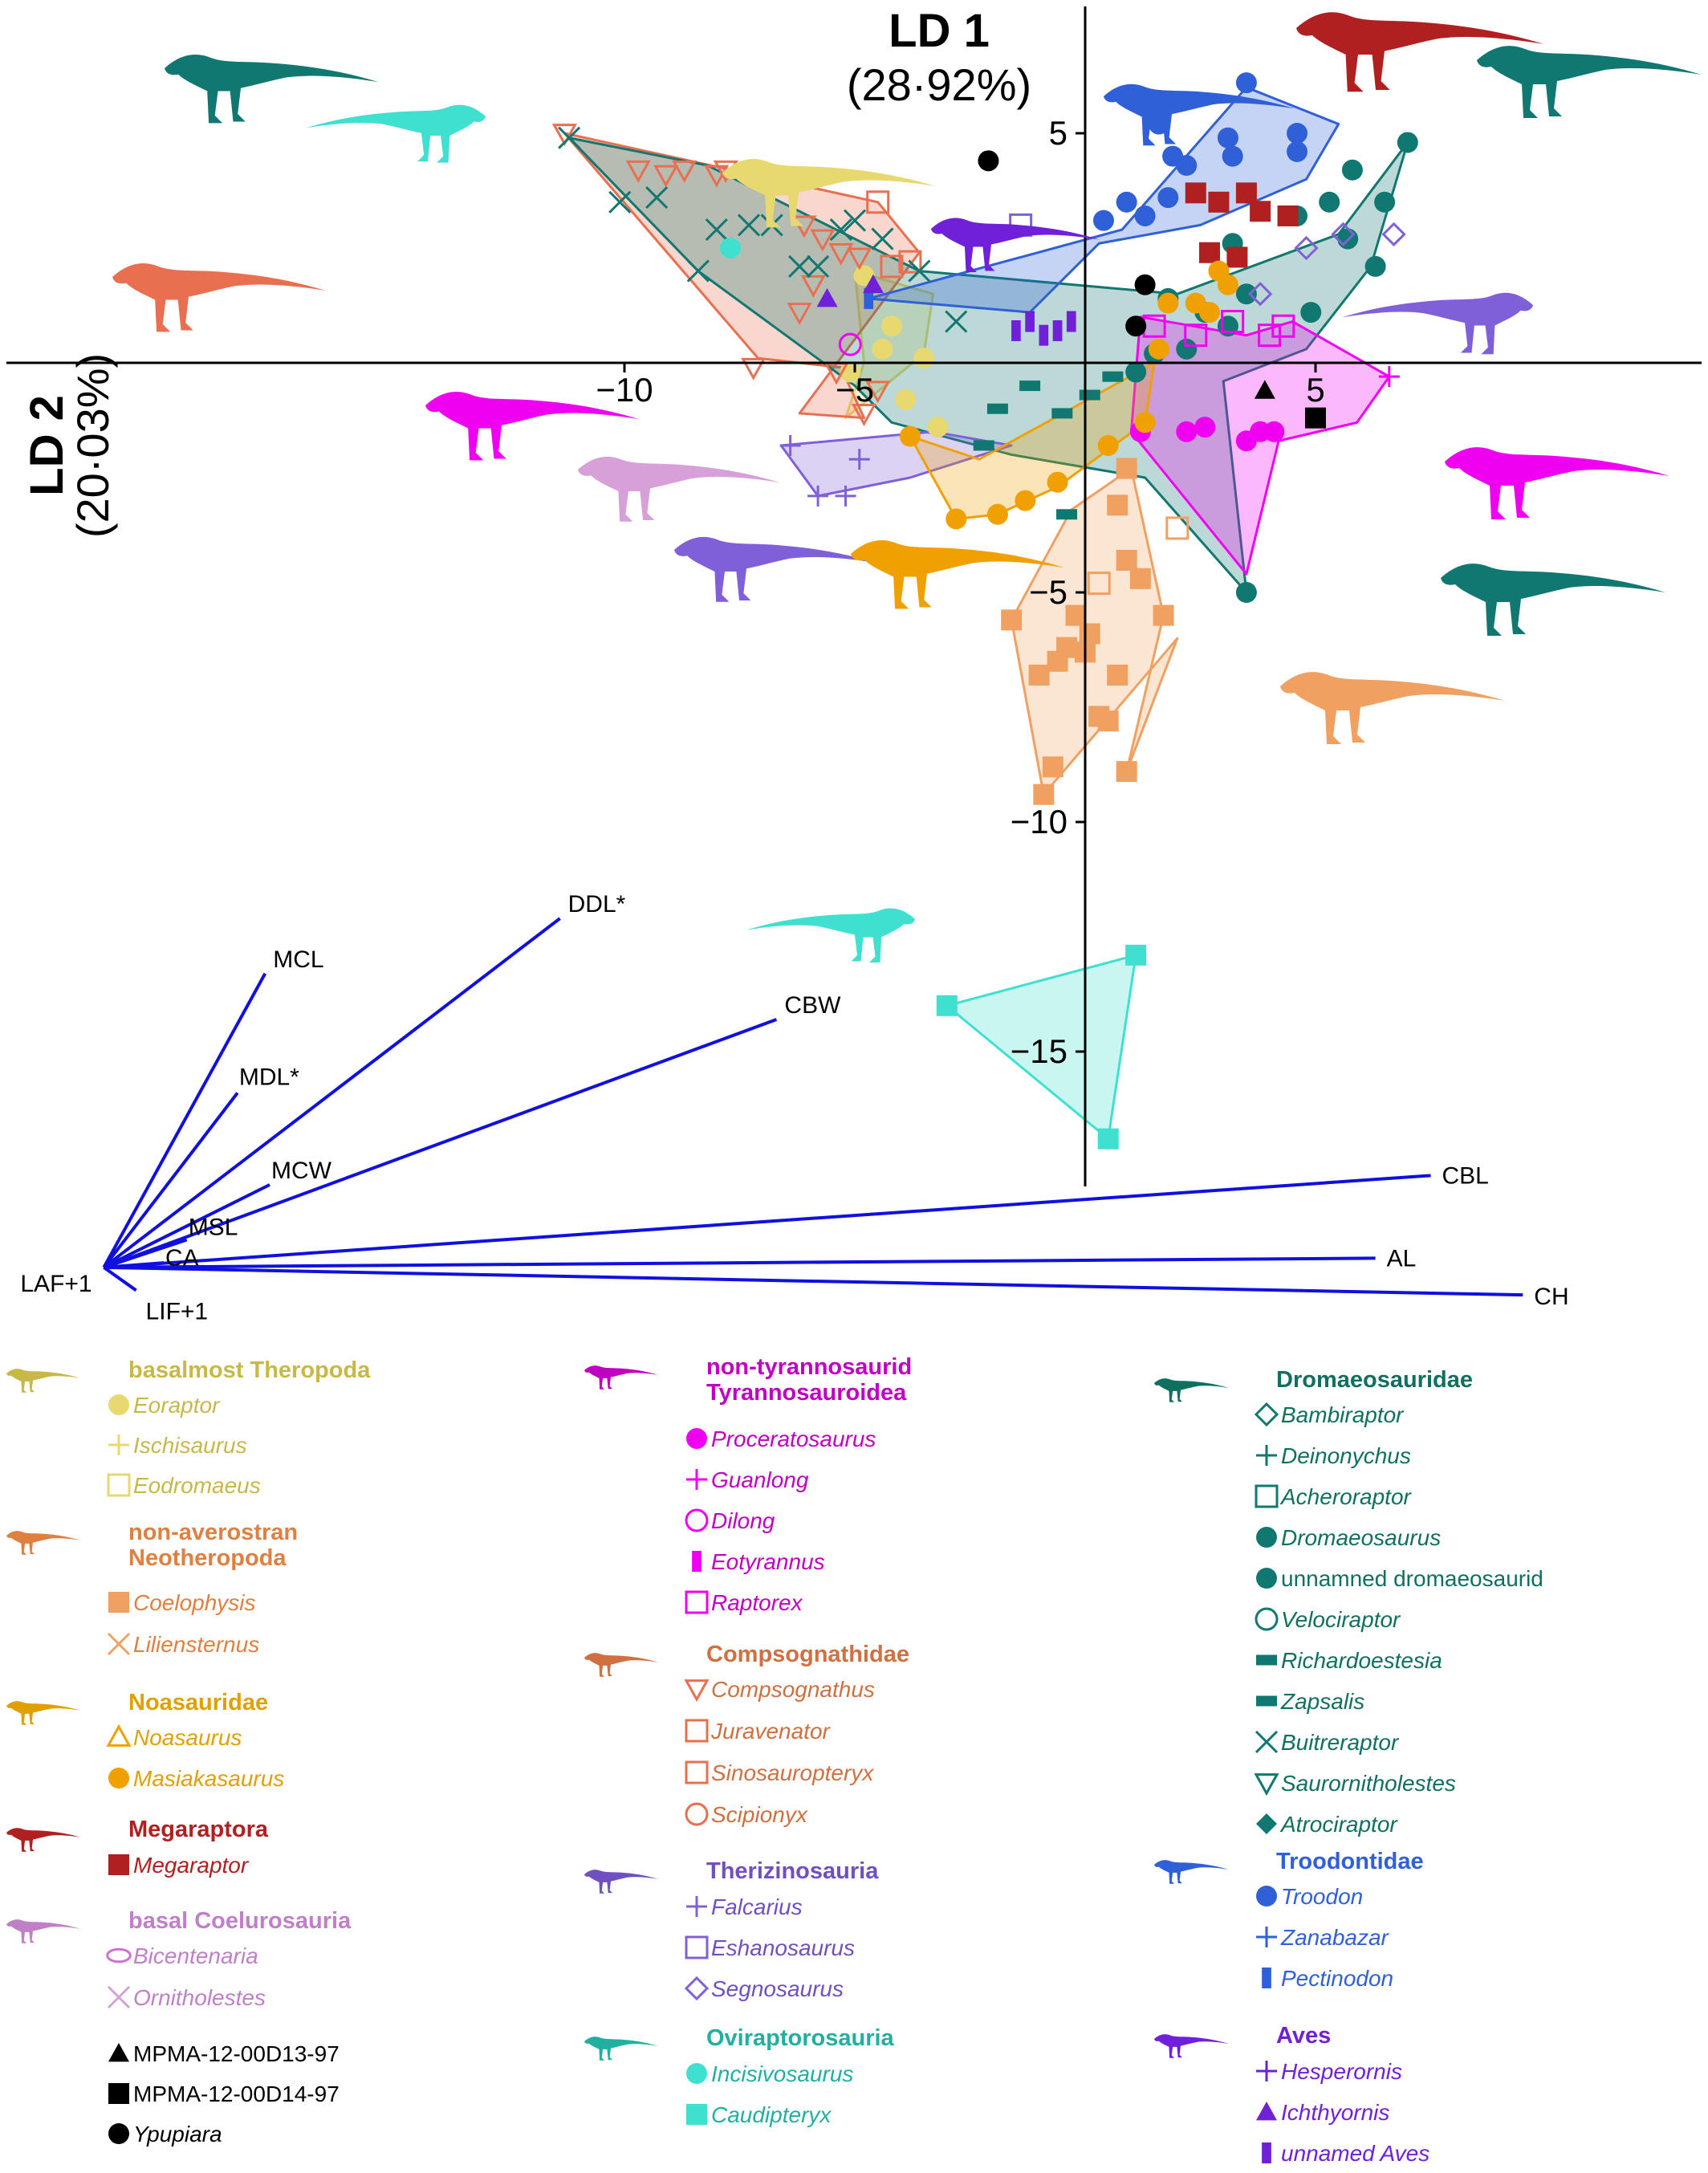 Image resolution: width=1708 pixels, height=2173 pixels. Describe the element at coordinates (1048, 592) in the screenshot. I see `y-tick-label: −5` at that location.